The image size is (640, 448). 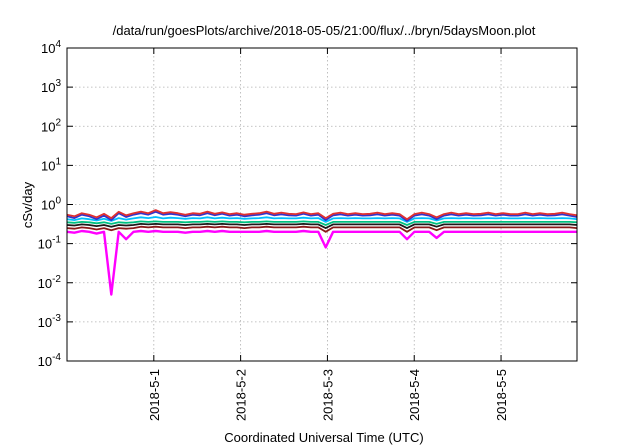 I want to click on y-tick-label: 10⁴, so click(x=51, y=47).